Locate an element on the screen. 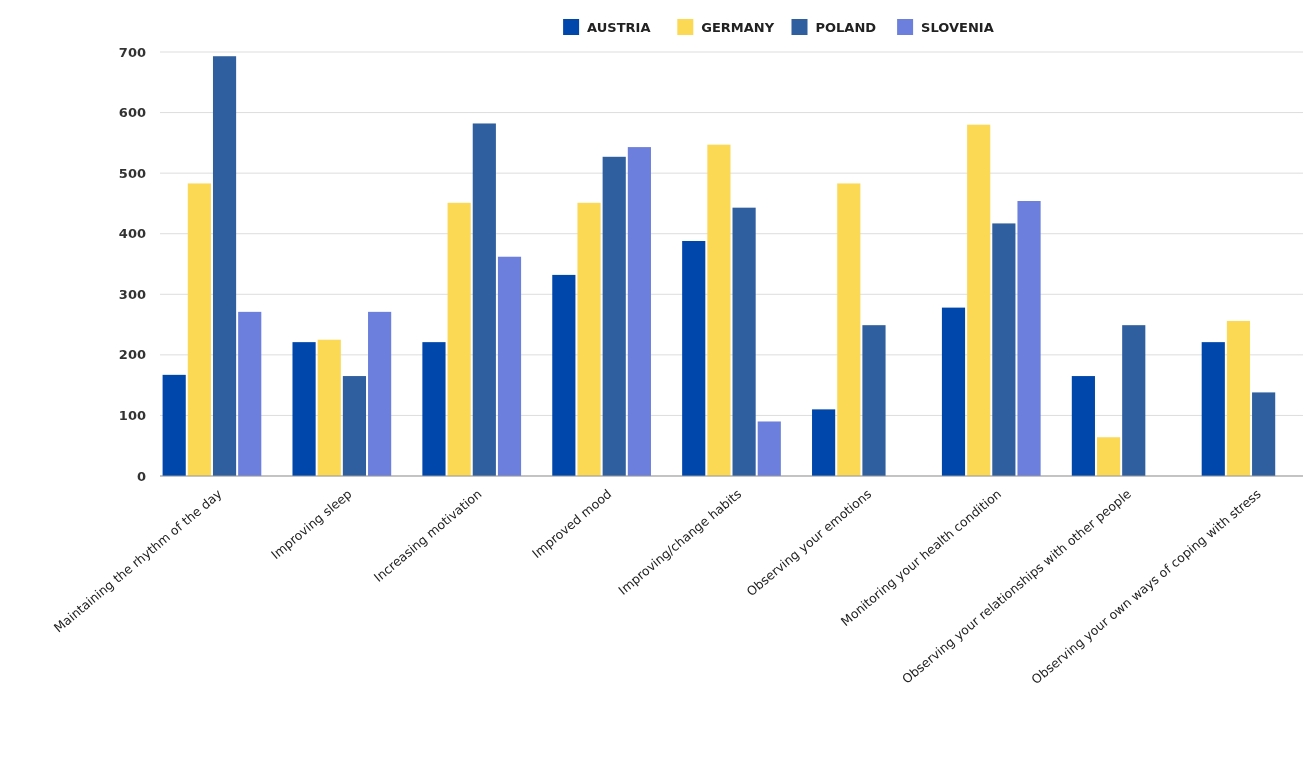  y-tick-label: 500 is located at coordinates (132, 173).